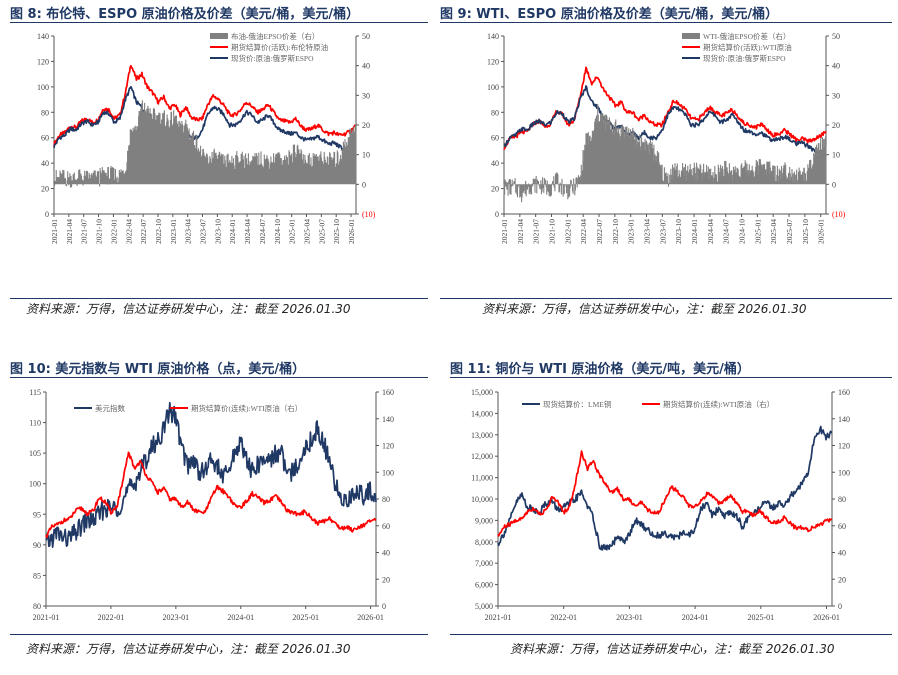  What do you see at coordinates (484, 520) in the screenshot?
I see `y-tick-label: 9,000` at bounding box center [484, 520].